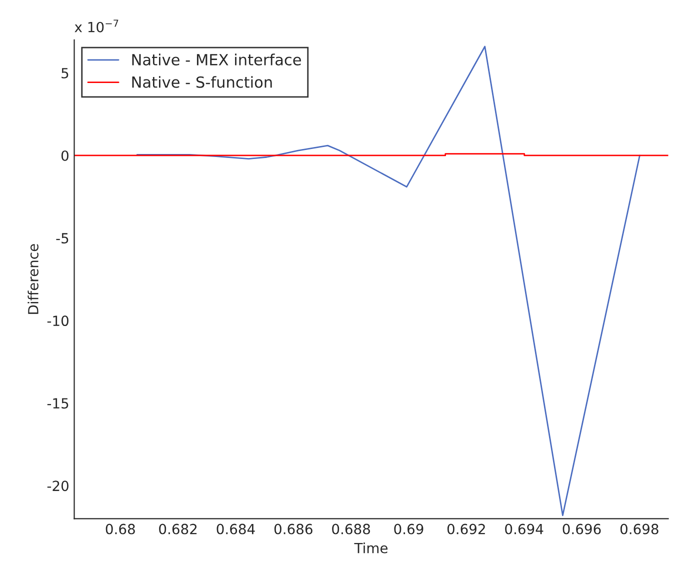 The width and height of the screenshot is (675, 570). What do you see at coordinates (57, 403) in the screenshot?
I see `y-tick-label: -15` at bounding box center [57, 403].